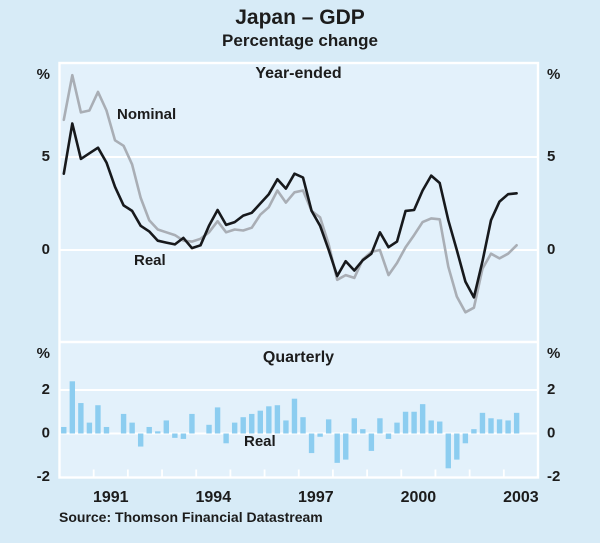 The image size is (600, 543). I want to click on top-right-unit-label: %, so click(553, 74).